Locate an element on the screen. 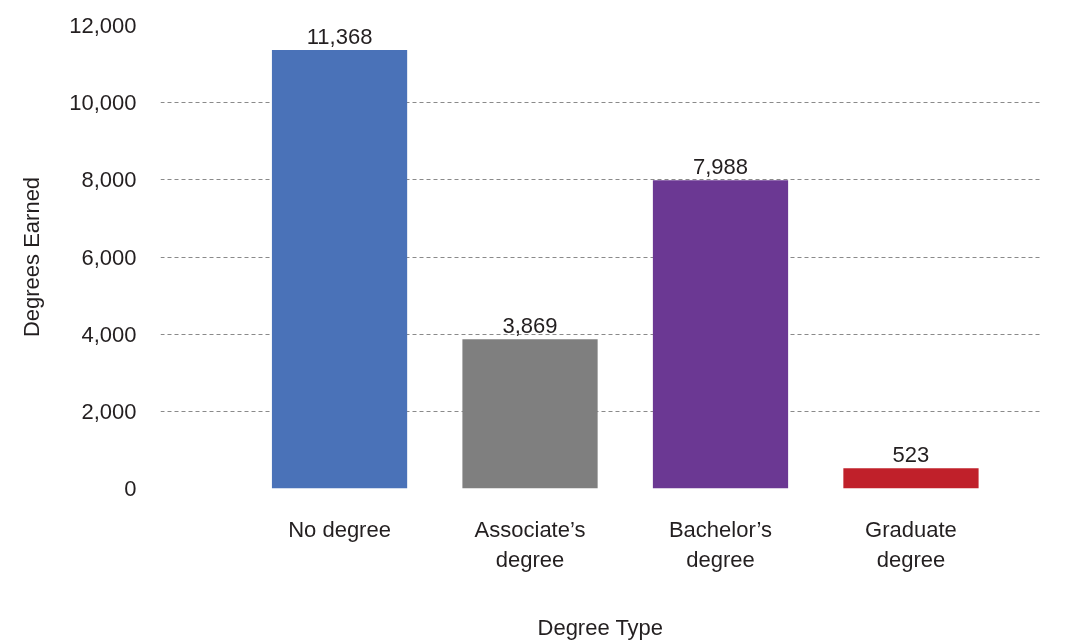 The image size is (1069, 642). y-tick-label: 0 is located at coordinates (130, 488).